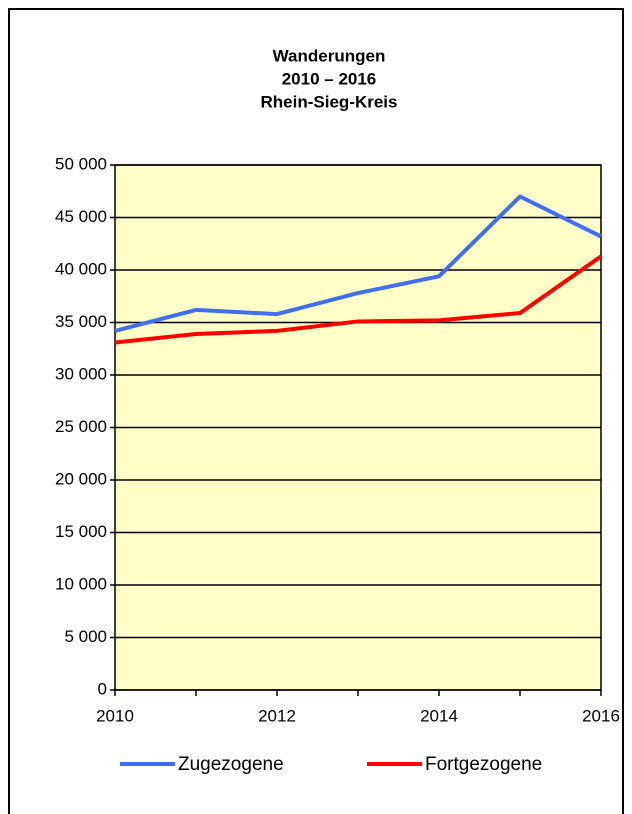  I want to click on x-tick-label: 2014, so click(439, 715).